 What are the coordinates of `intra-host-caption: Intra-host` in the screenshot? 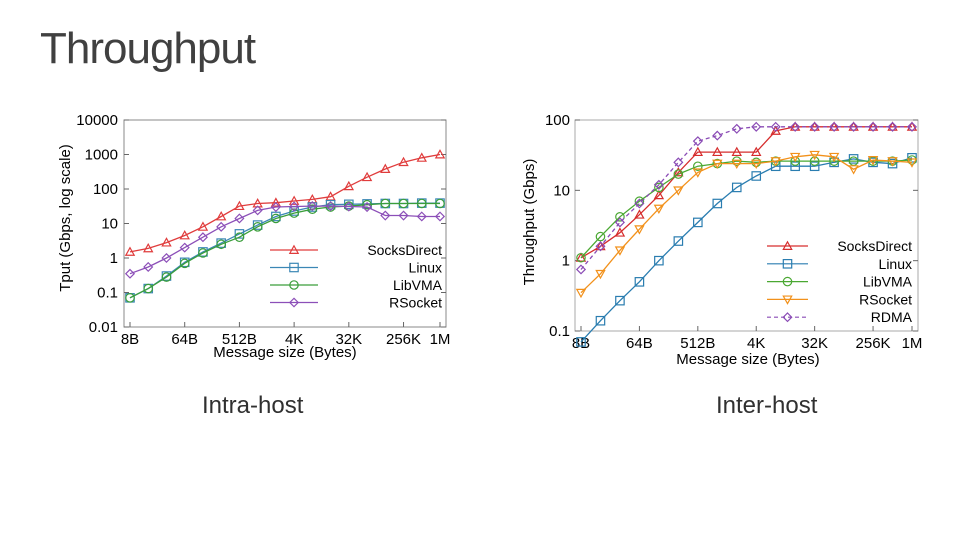 It's located at (253, 405).